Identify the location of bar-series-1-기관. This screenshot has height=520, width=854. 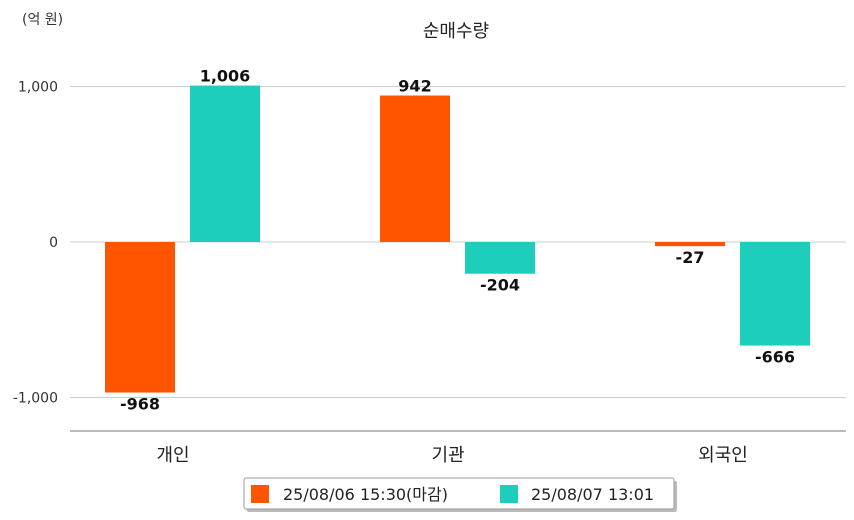
(415, 168).